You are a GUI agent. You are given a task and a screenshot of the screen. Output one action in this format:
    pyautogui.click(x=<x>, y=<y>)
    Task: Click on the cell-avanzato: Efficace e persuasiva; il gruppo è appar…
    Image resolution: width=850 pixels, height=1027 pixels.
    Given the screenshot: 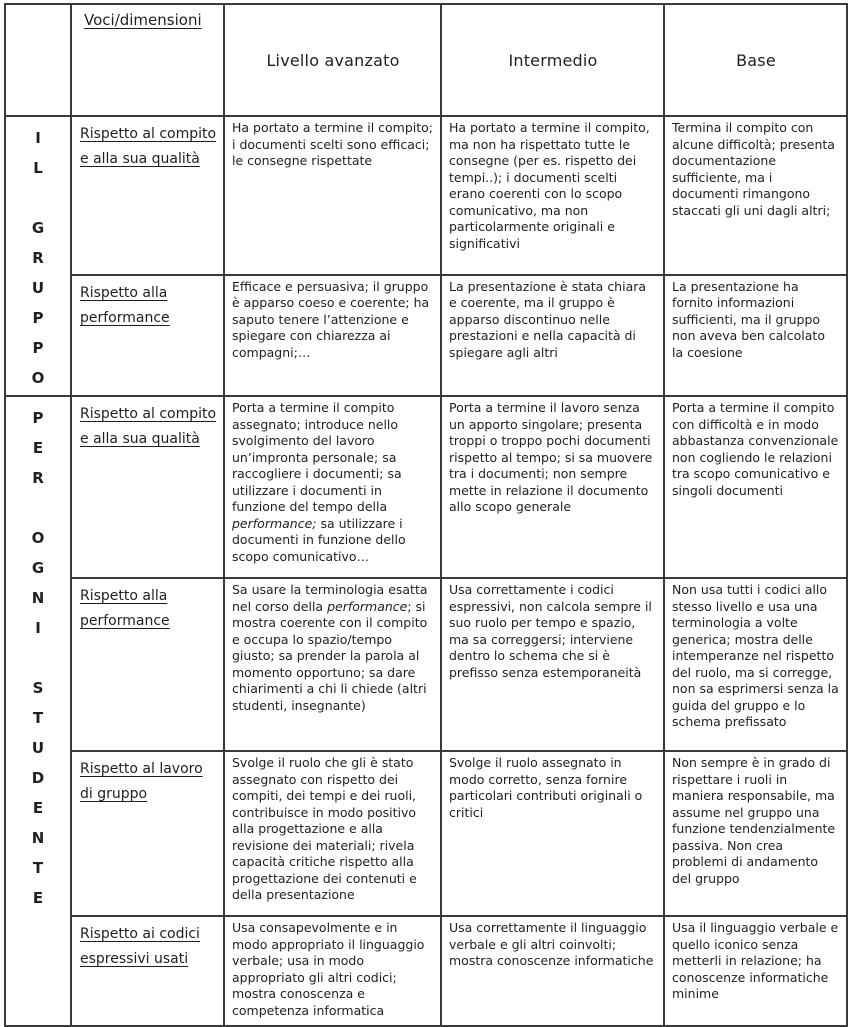 What is the action you would take?
    pyautogui.click(x=332, y=335)
    